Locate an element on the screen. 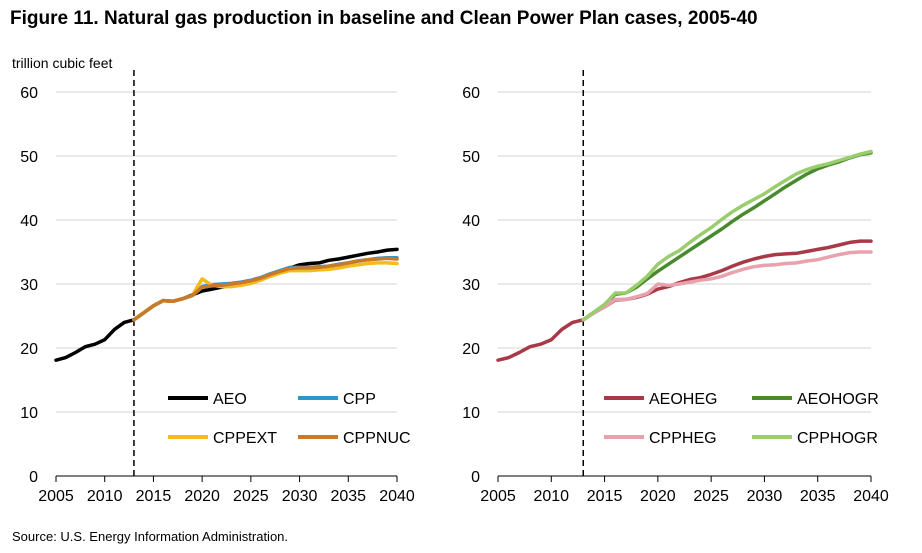 The width and height of the screenshot is (922, 553). series-line-cppnuc is located at coordinates (265, 289).